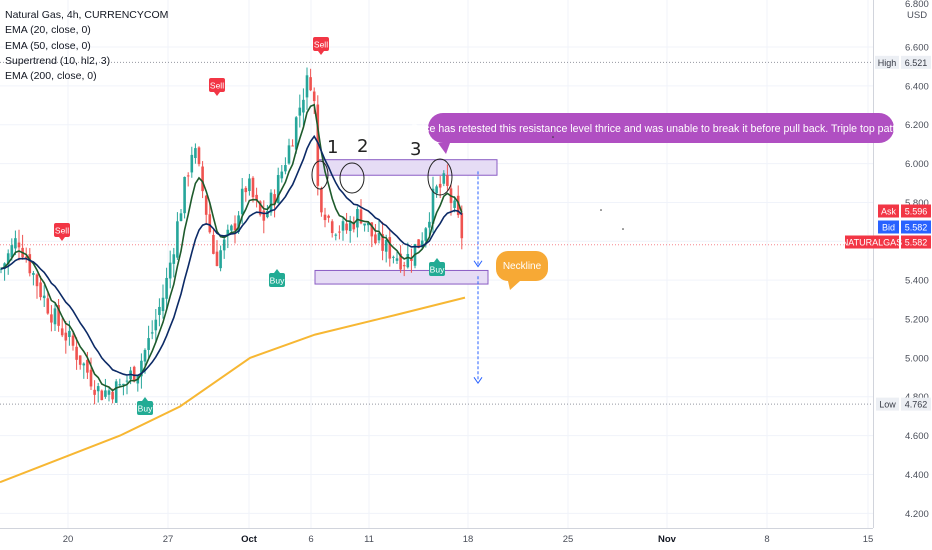  I want to click on time-tick-label: Nov, so click(667, 539).